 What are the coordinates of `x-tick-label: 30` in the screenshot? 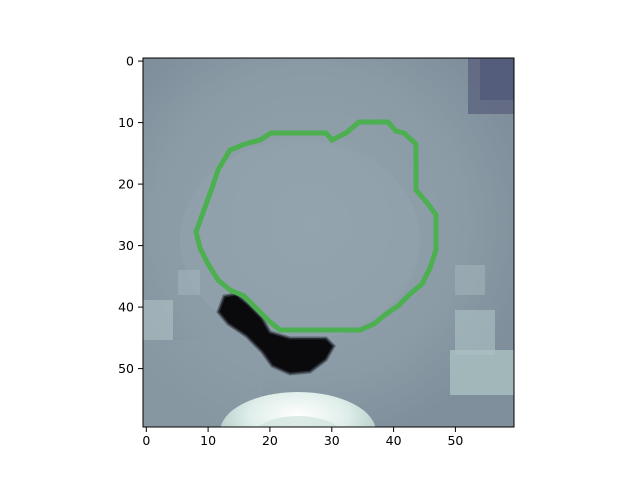 It's located at (332, 440).